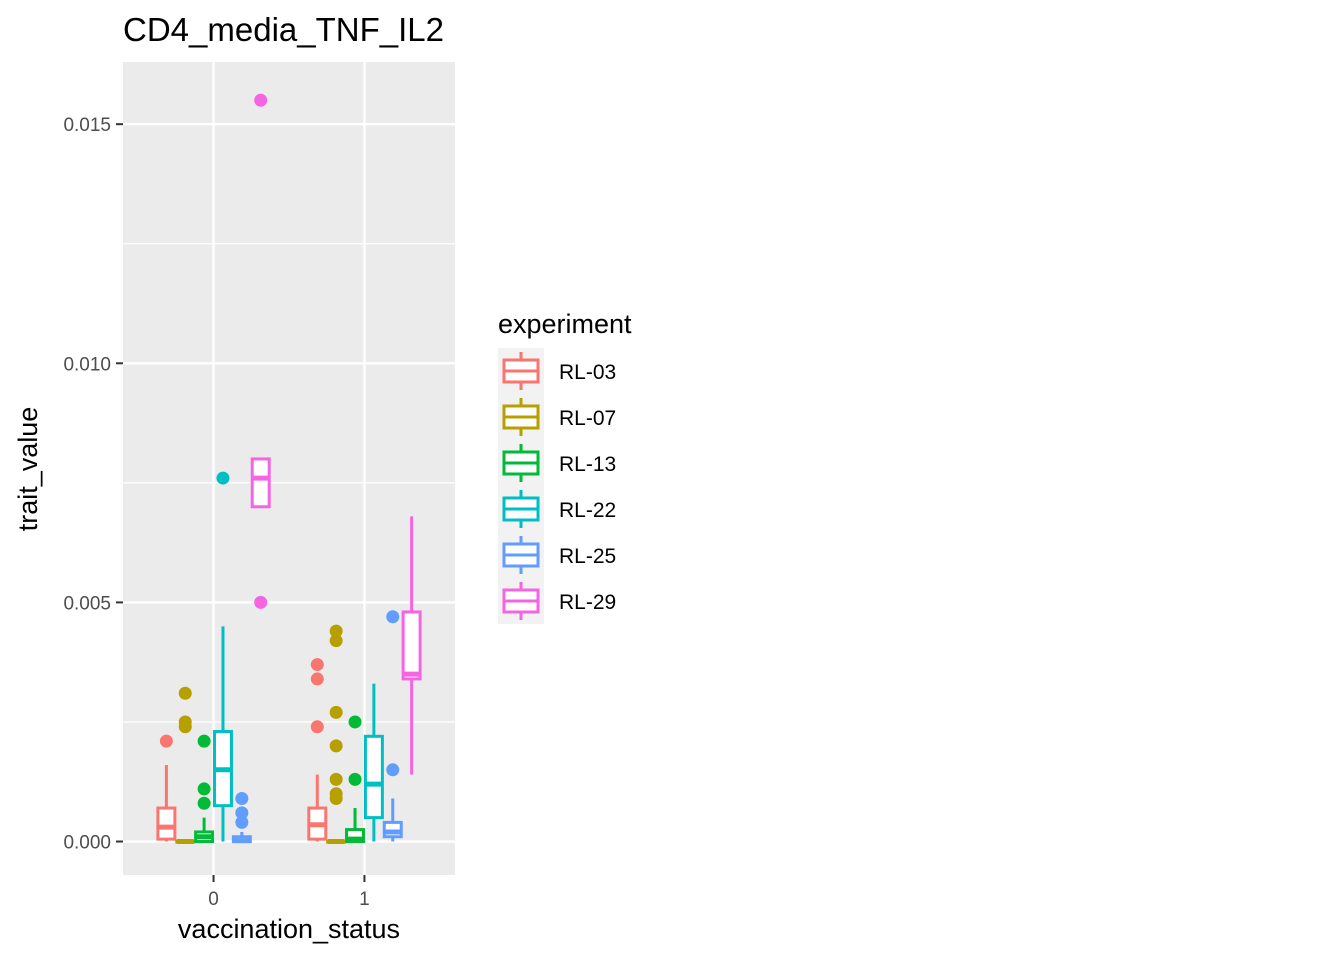  I want to click on legend-item: RL-13, so click(559, 463).